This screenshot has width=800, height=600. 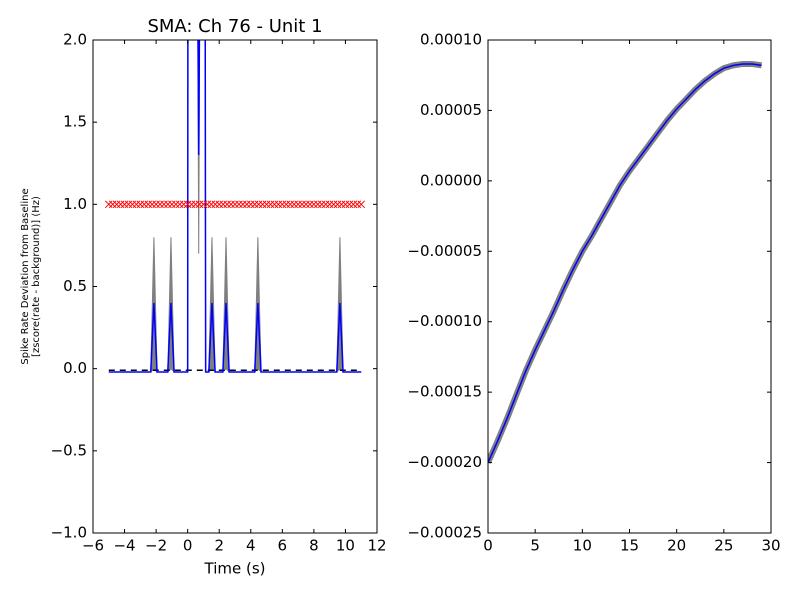 What do you see at coordinates (451, 40) in the screenshot?
I see `y-tick-label: 0.00010` at bounding box center [451, 40].